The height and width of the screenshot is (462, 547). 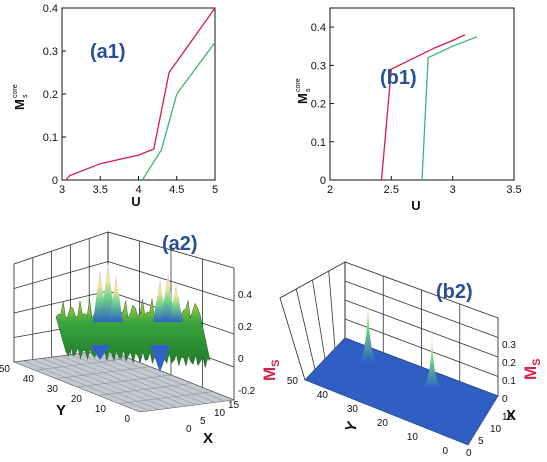 What do you see at coordinates (25, 96) in the screenshot?
I see `y-axis-label-sub-a1: s` at bounding box center [25, 96].